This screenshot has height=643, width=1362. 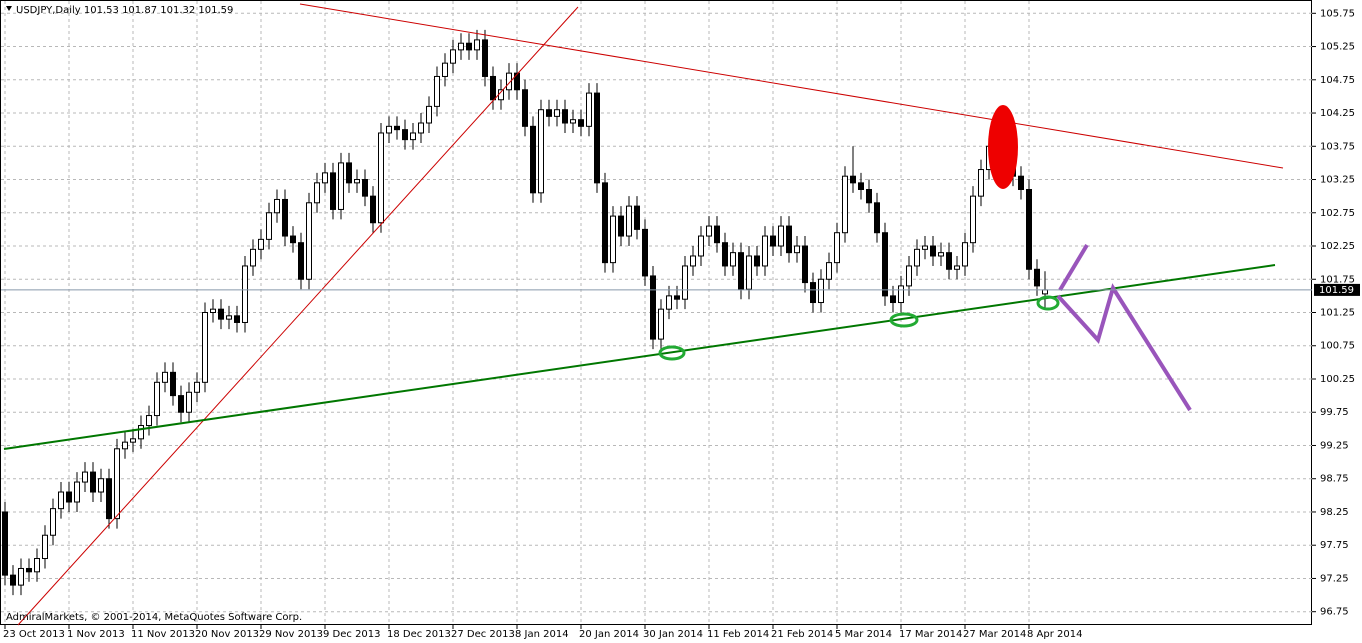 What do you see at coordinates (1334, 612) in the screenshot?
I see `y-tick-label: 96.75` at bounding box center [1334, 612].